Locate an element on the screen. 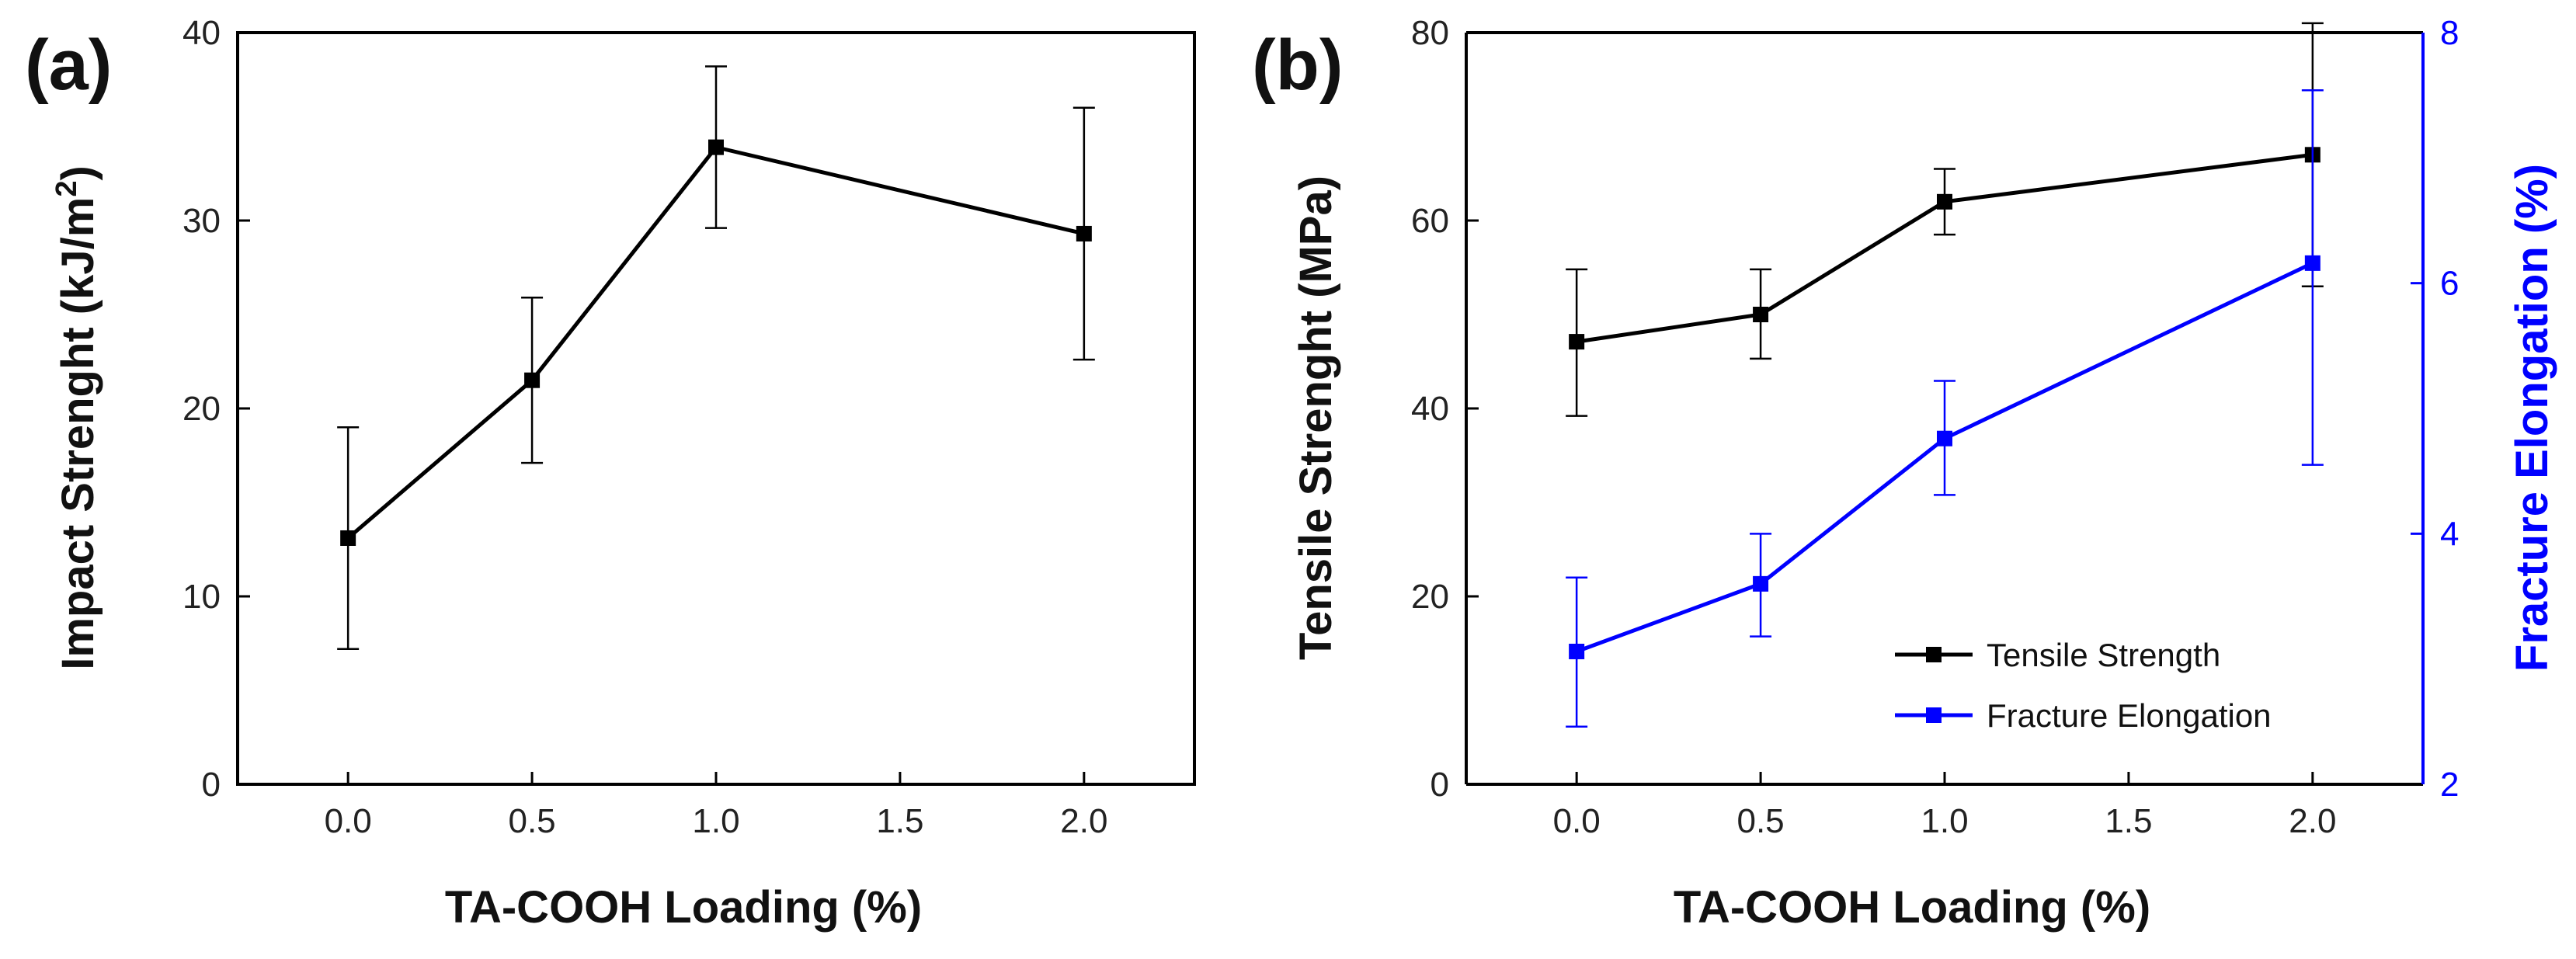  right-y-tick-label: 2 is located at coordinates (2449, 785).